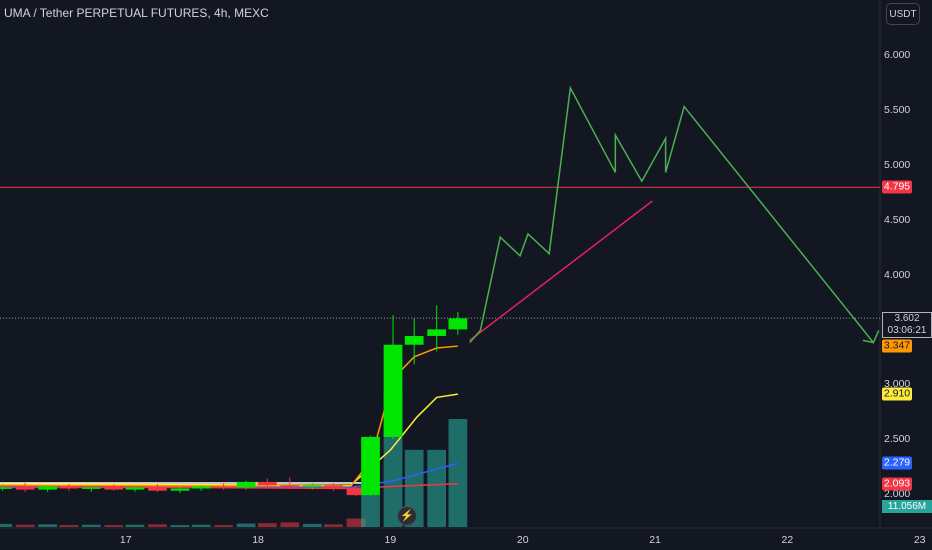 This screenshot has height=550, width=932. What do you see at coordinates (897, 109) in the screenshot?
I see `price-tick-label: 5.500` at bounding box center [897, 109].